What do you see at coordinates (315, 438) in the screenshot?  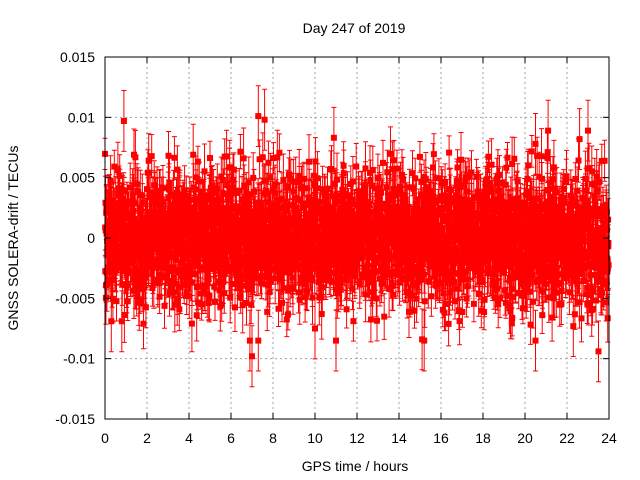 I see `x-tick-label: 10` at bounding box center [315, 438].